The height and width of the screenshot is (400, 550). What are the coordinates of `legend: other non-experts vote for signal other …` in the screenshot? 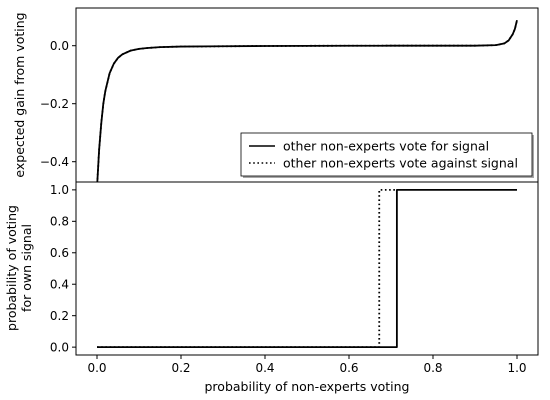 It's located at (387, 155).